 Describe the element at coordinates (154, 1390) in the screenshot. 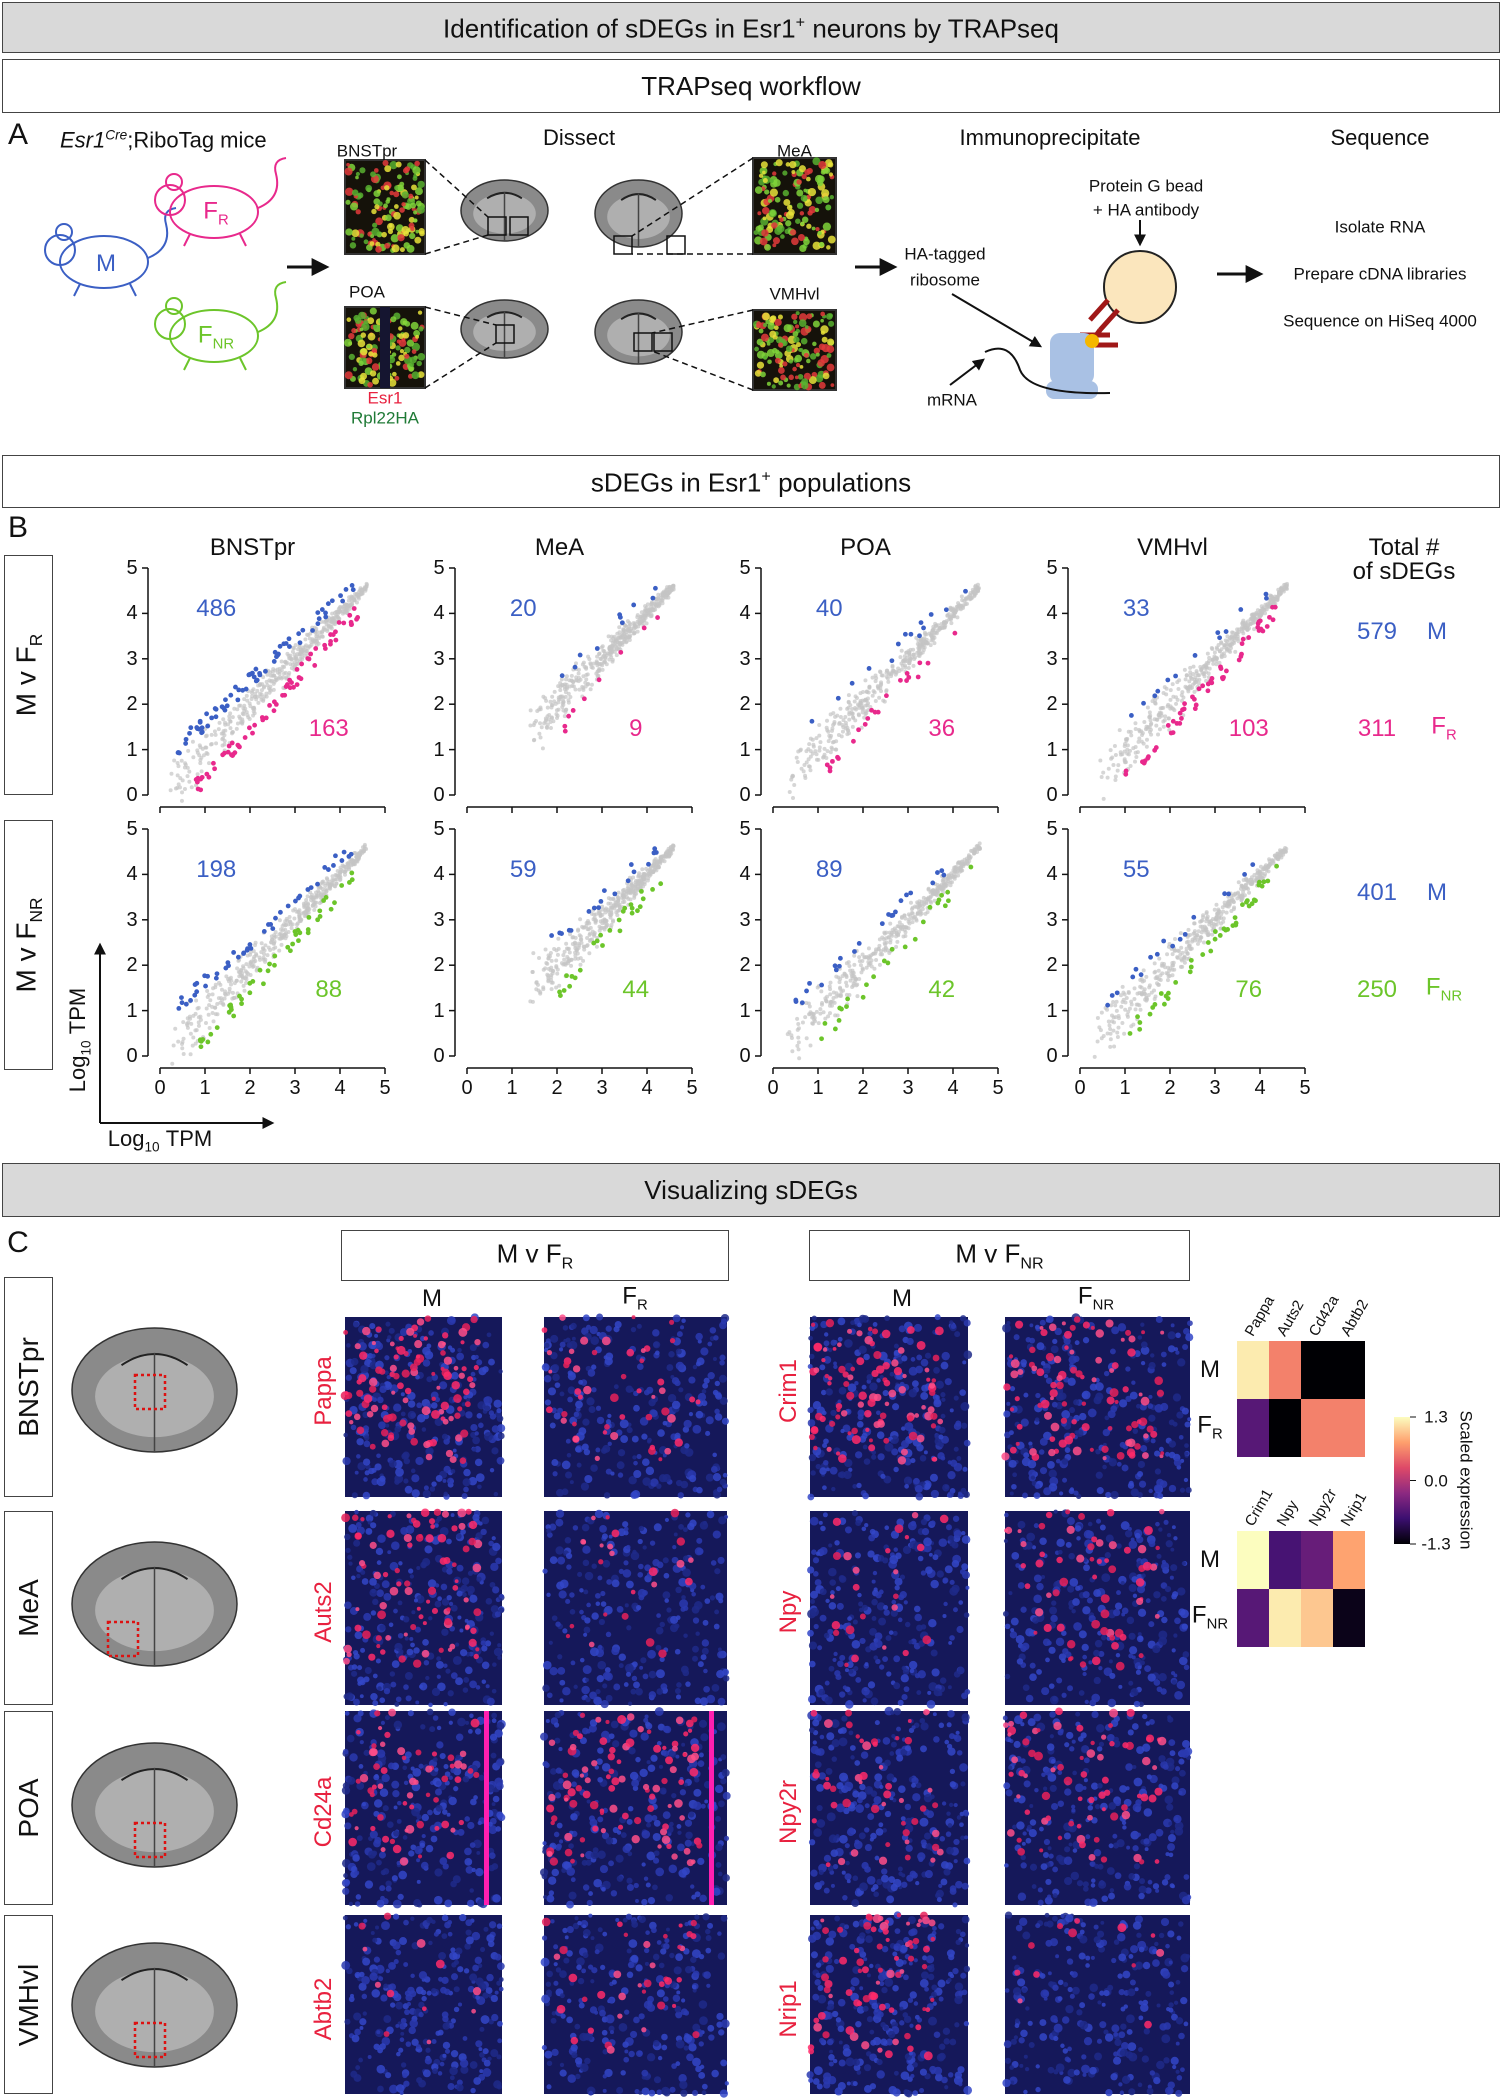

I see `brain-section` at that location.